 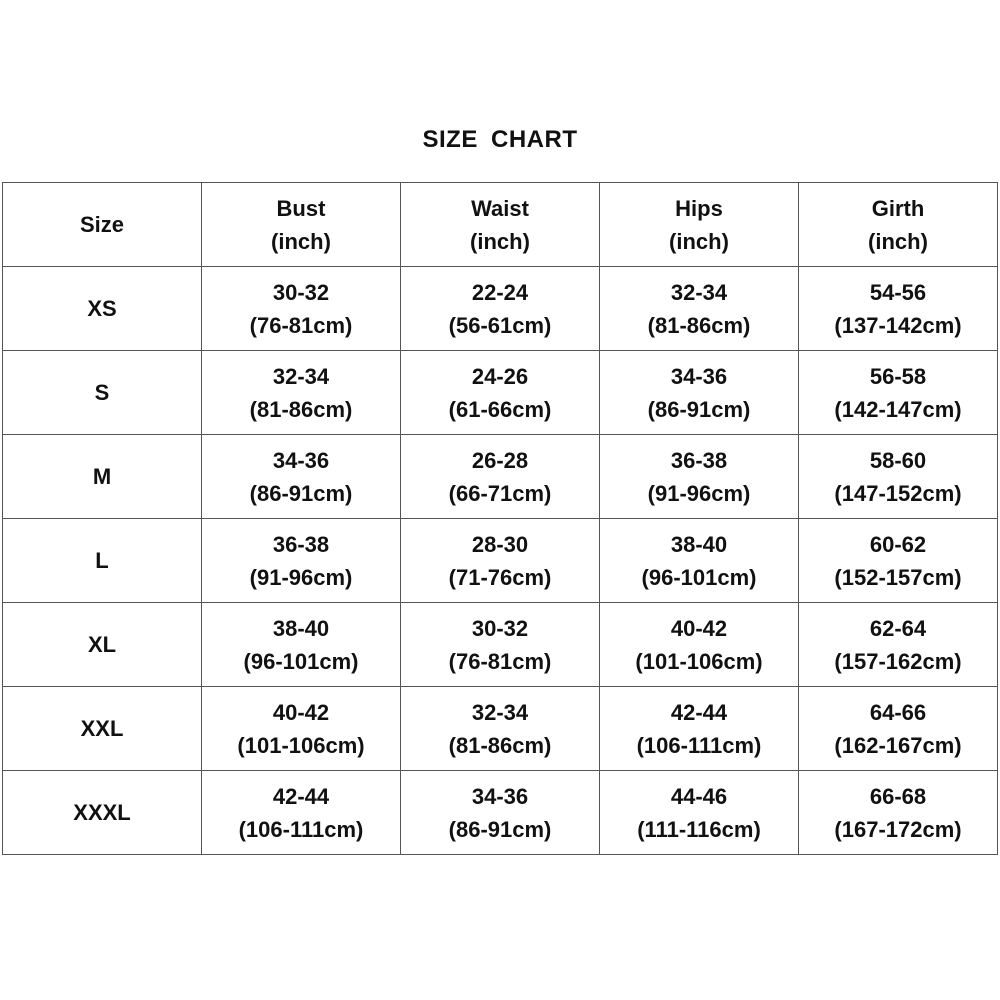 I want to click on size-cell: L, so click(x=102, y=560).